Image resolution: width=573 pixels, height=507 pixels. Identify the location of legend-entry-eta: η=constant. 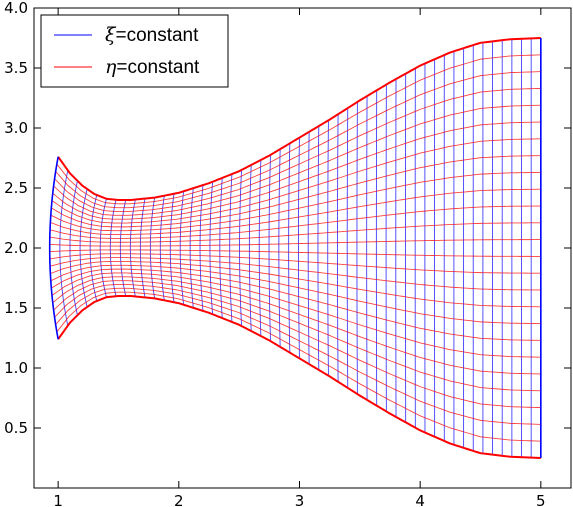
(152, 67).